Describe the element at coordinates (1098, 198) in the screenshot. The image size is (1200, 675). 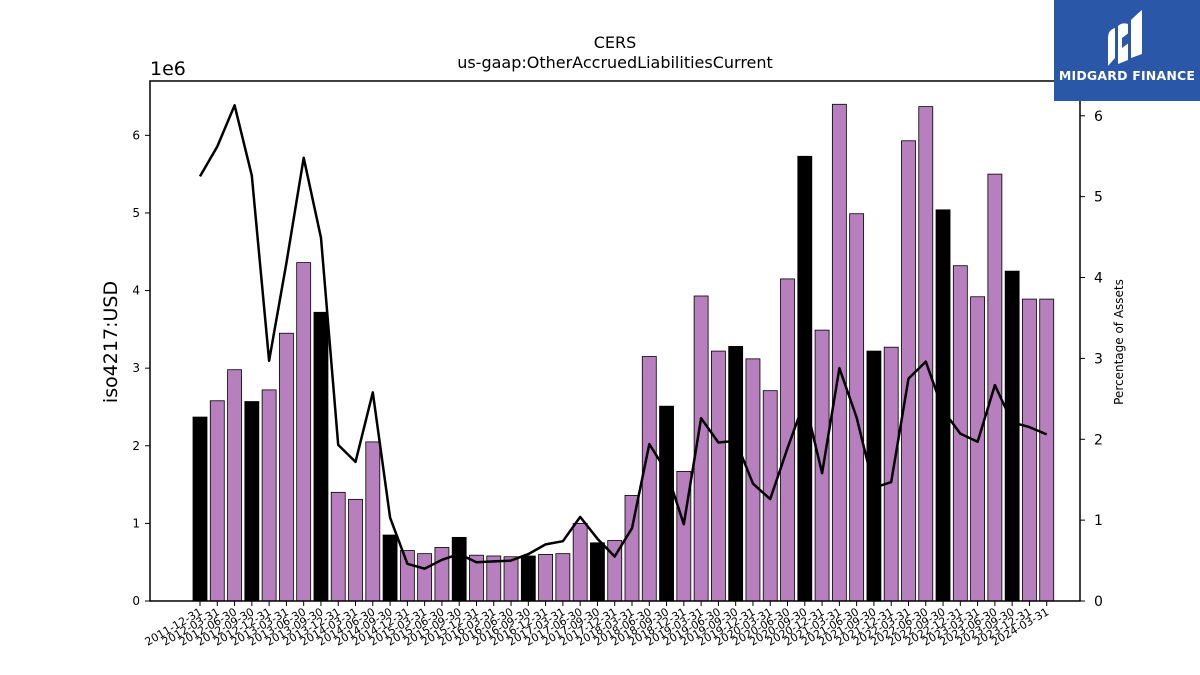
I see `y2-tick-label: 5` at that location.